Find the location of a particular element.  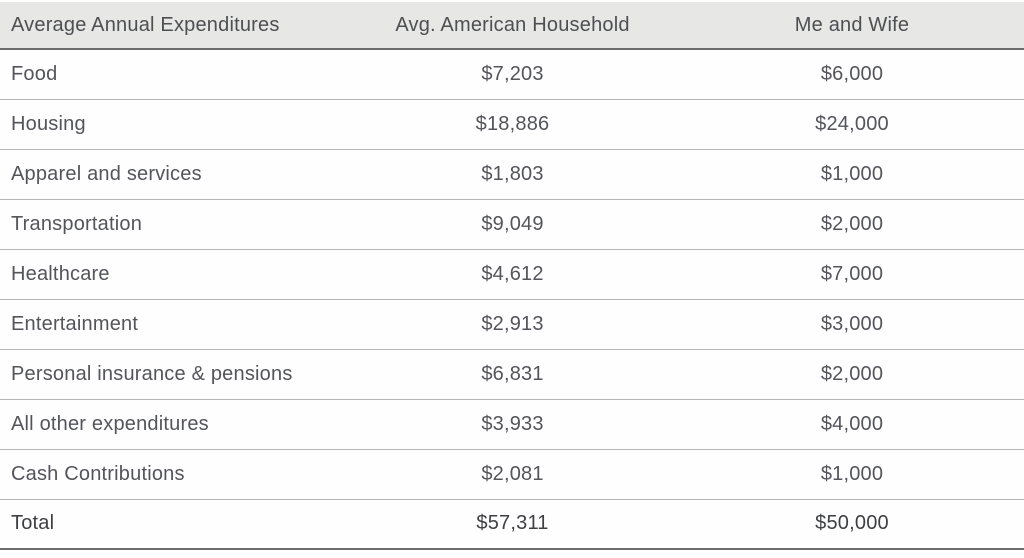

cell-avg-household: $18,886 is located at coordinates (512, 124).